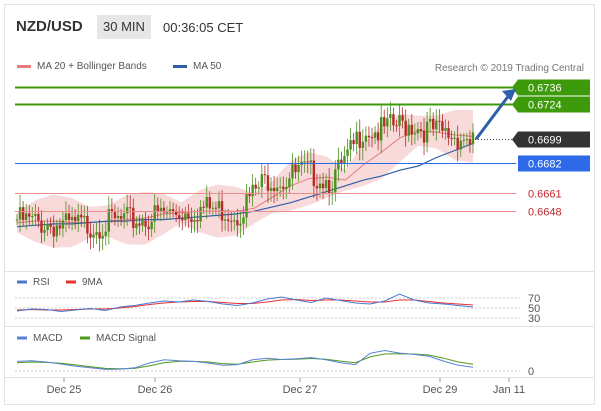 This screenshot has height=411, width=601. Describe the element at coordinates (245, 303) in the screenshot. I see `rsi-line` at that location.